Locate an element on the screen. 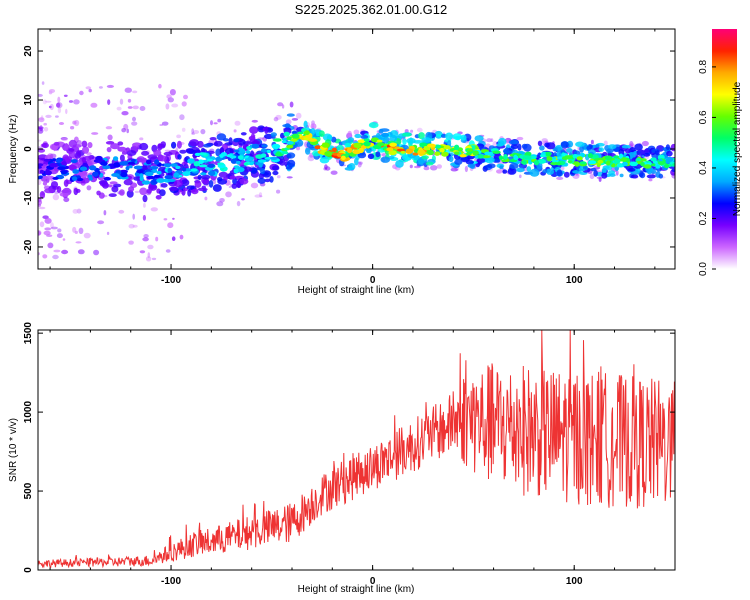 The height and width of the screenshot is (600, 750). snr-xtick-label: -100 is located at coordinates (171, 581).